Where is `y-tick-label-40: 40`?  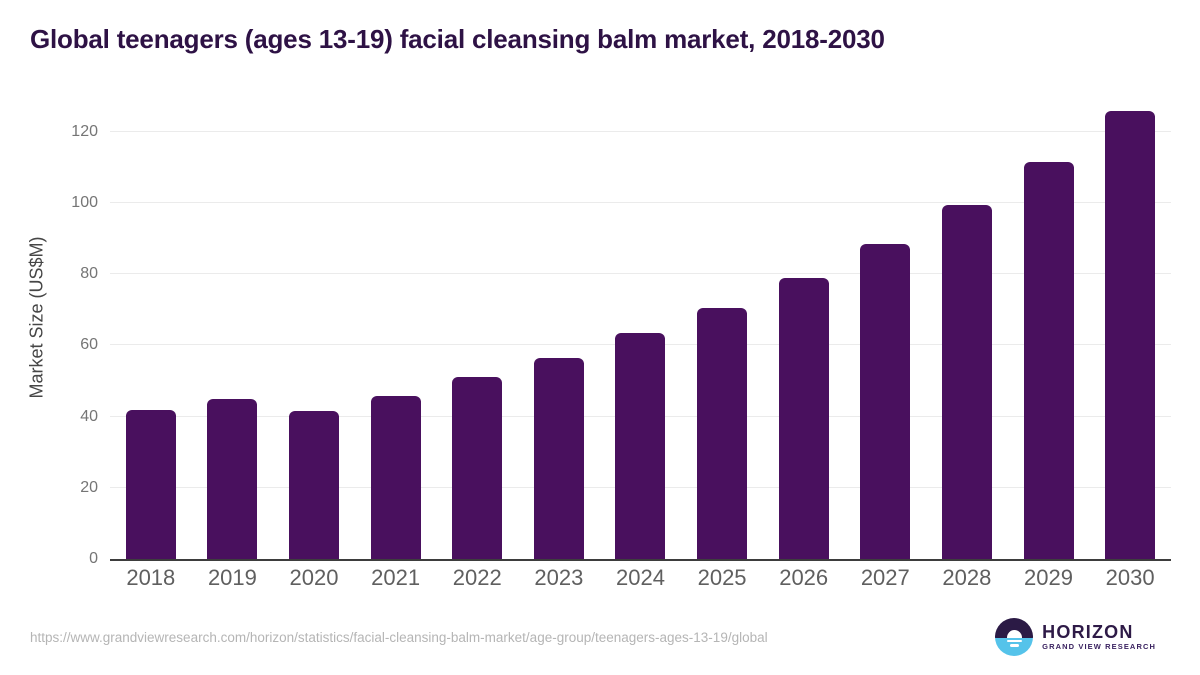 y-tick-label-40: 40 is located at coordinates (89, 416).